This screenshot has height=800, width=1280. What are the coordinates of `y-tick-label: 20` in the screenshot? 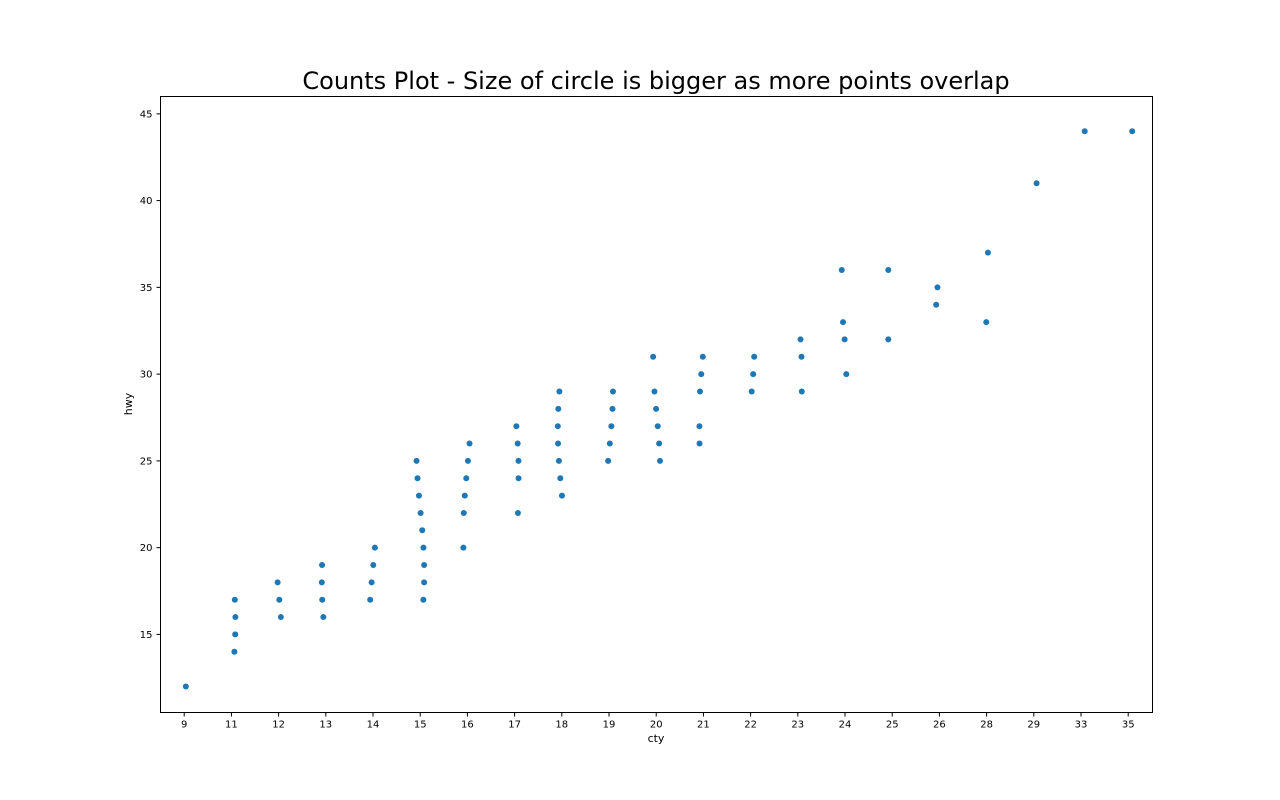 It's located at (146, 548).